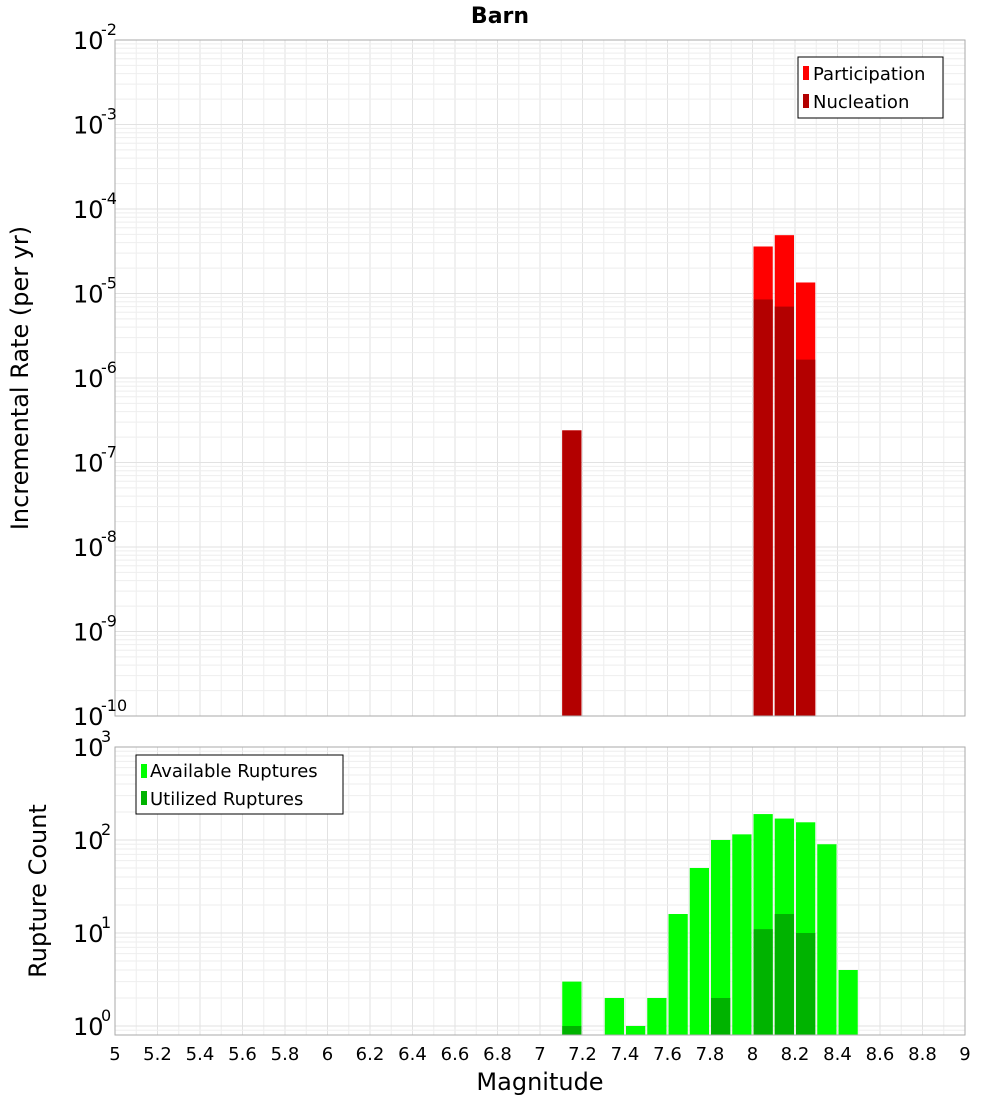 This screenshot has width=1000, height=1100. What do you see at coordinates (109, 114) in the screenshot?
I see `top-y-tick-exponent: -3` at bounding box center [109, 114].